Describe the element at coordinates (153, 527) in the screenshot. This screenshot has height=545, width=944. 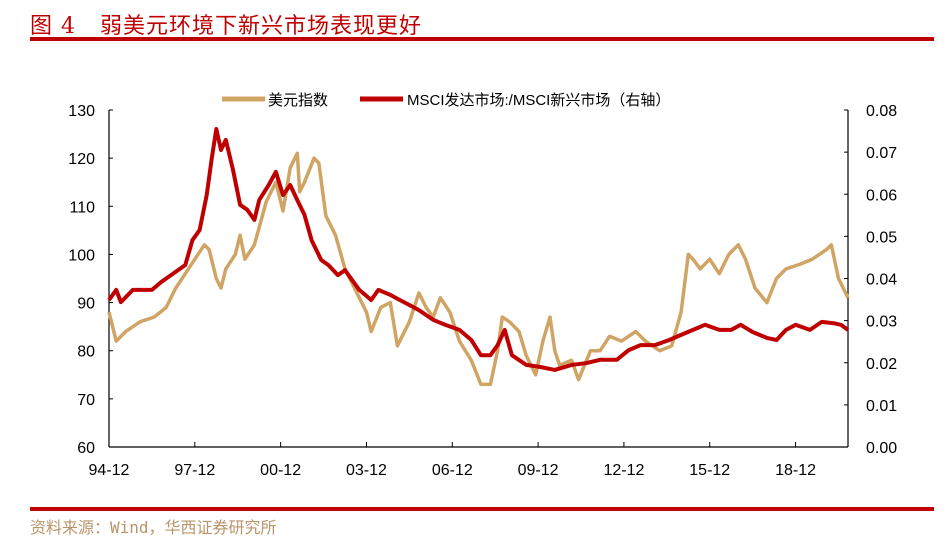
I see `source-note: 资料来源：Wind，华西证券研究所` at that location.